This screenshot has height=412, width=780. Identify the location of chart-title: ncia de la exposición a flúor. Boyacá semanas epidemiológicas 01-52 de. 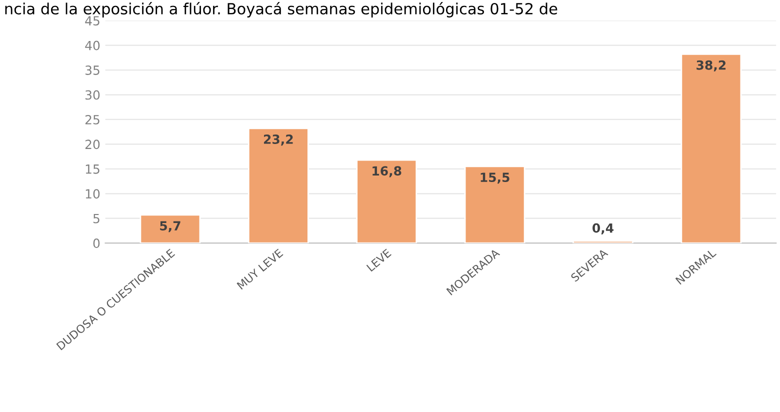
(281, 10).